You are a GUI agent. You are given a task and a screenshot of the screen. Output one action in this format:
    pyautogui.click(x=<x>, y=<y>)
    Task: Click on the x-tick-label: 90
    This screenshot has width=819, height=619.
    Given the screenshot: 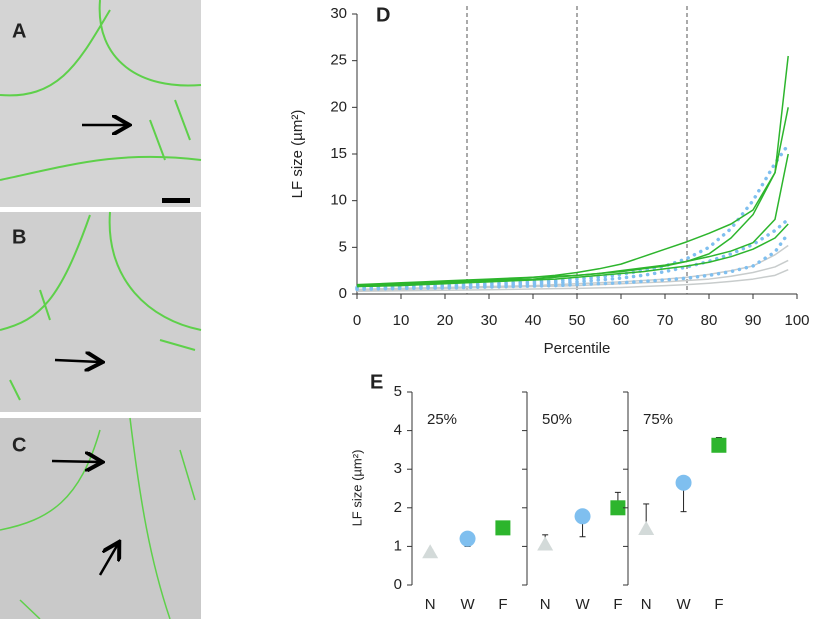 What is the action you would take?
    pyautogui.click(x=753, y=320)
    